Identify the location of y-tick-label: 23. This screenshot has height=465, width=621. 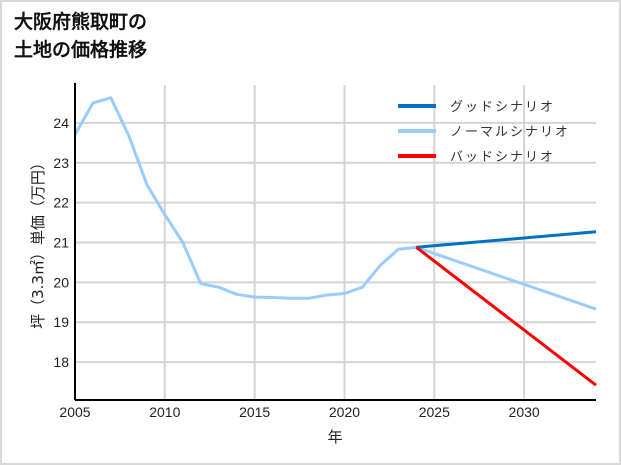
(61, 163).